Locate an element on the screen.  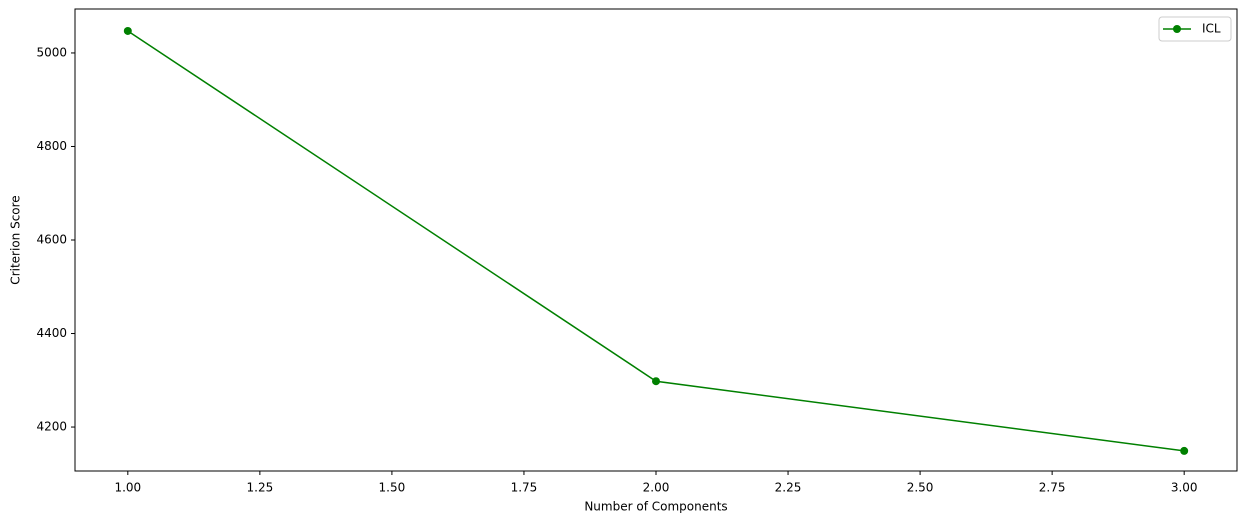
y-tick-label: 5000 is located at coordinates (51, 52).